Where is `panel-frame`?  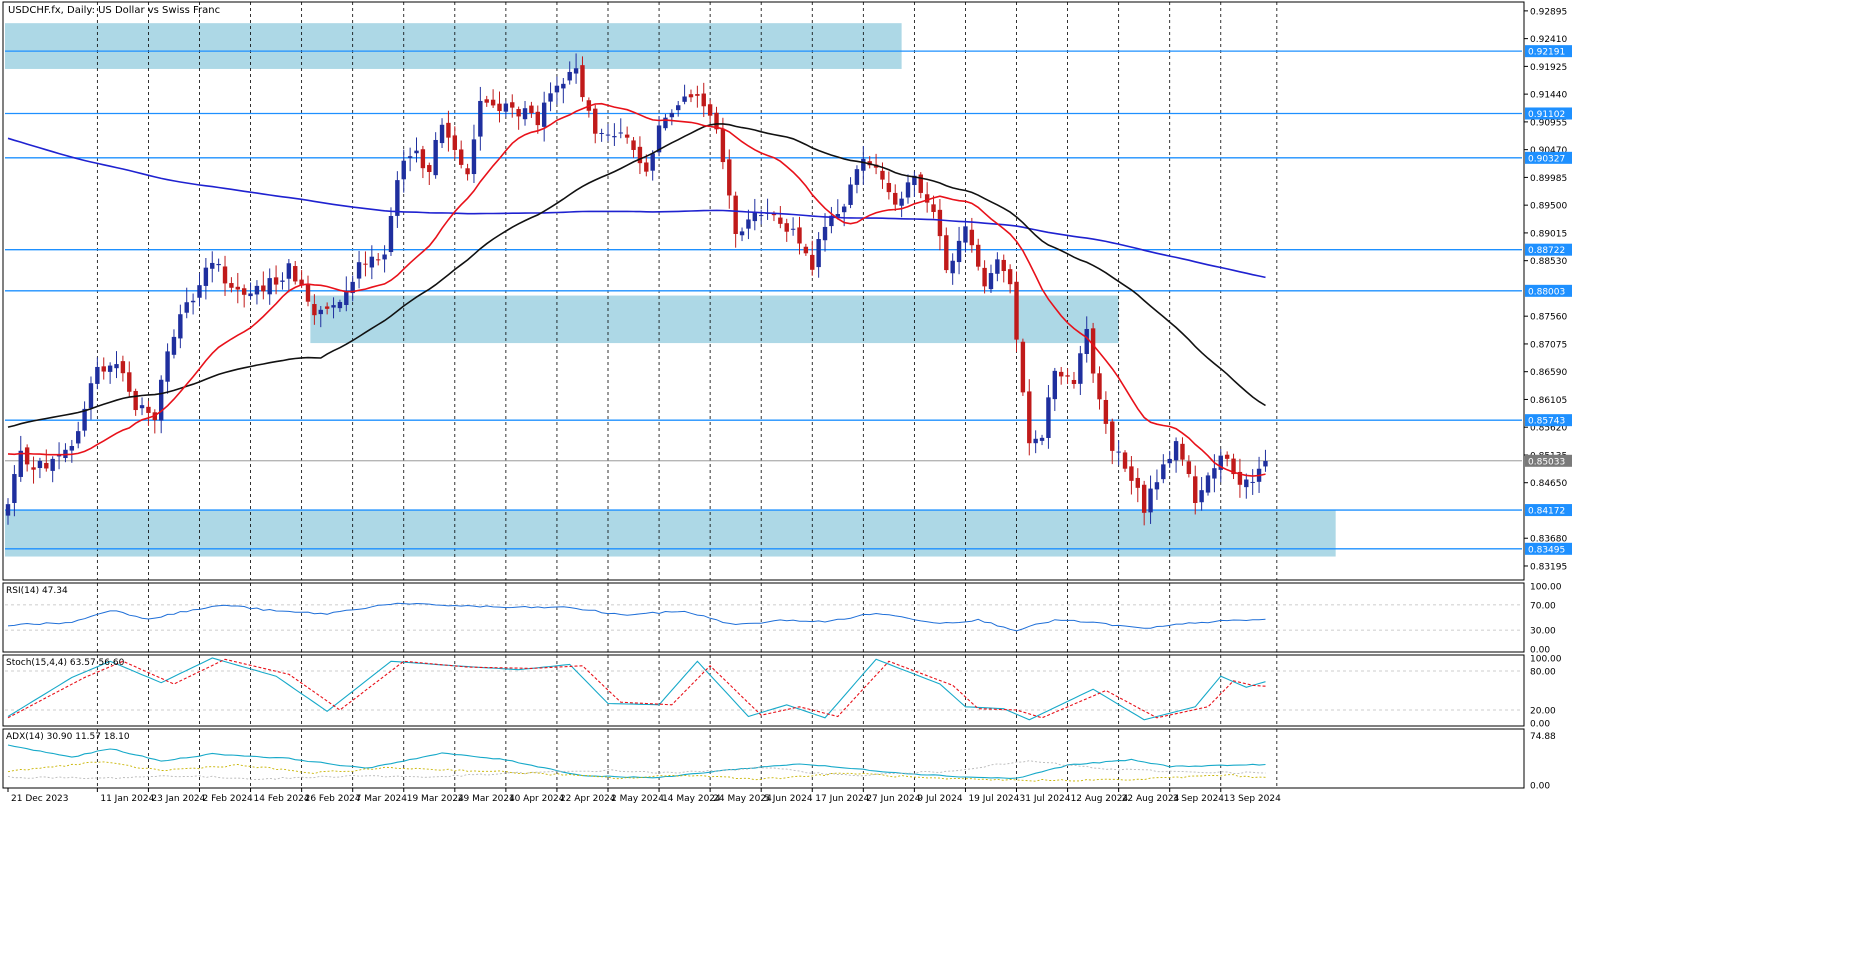
panel-frame is located at coordinates (763, 758).